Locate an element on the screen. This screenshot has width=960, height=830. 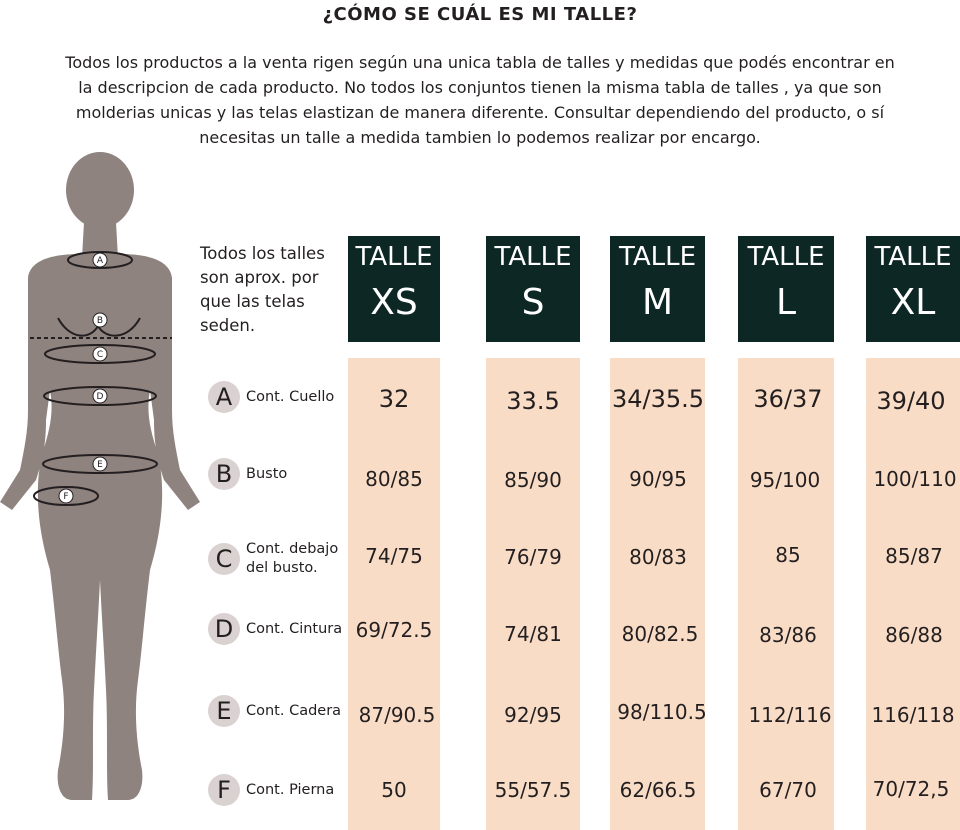
value-c-xl: 85/87 is located at coordinates (914, 556).